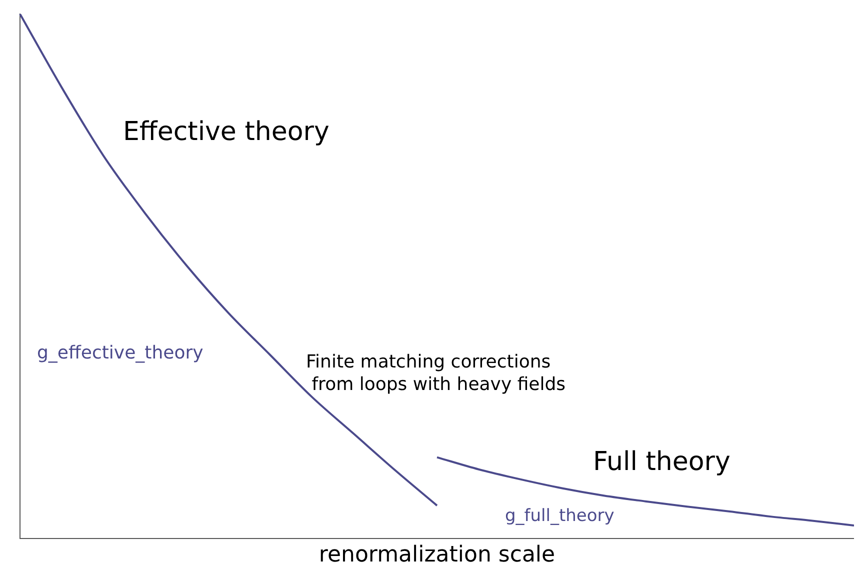 This screenshot has height=577, width=862. I want to click on annotation: Effective theory, so click(226, 131).